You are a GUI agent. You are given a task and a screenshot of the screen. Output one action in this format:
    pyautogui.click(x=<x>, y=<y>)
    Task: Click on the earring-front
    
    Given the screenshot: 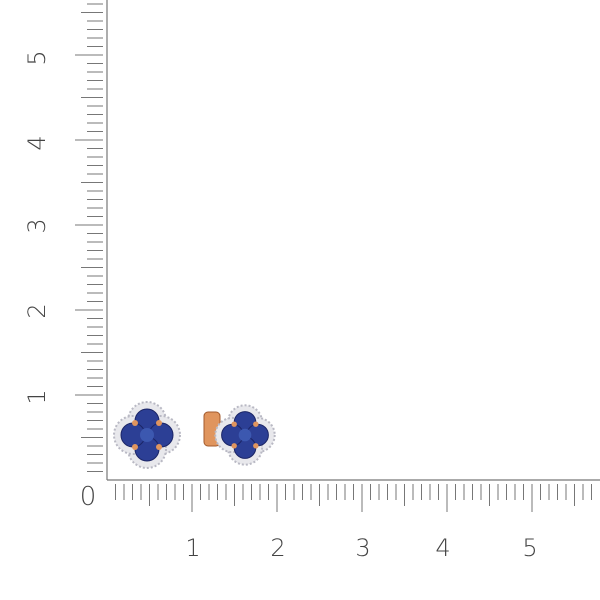 What is the action you would take?
    pyautogui.click(x=147, y=435)
    